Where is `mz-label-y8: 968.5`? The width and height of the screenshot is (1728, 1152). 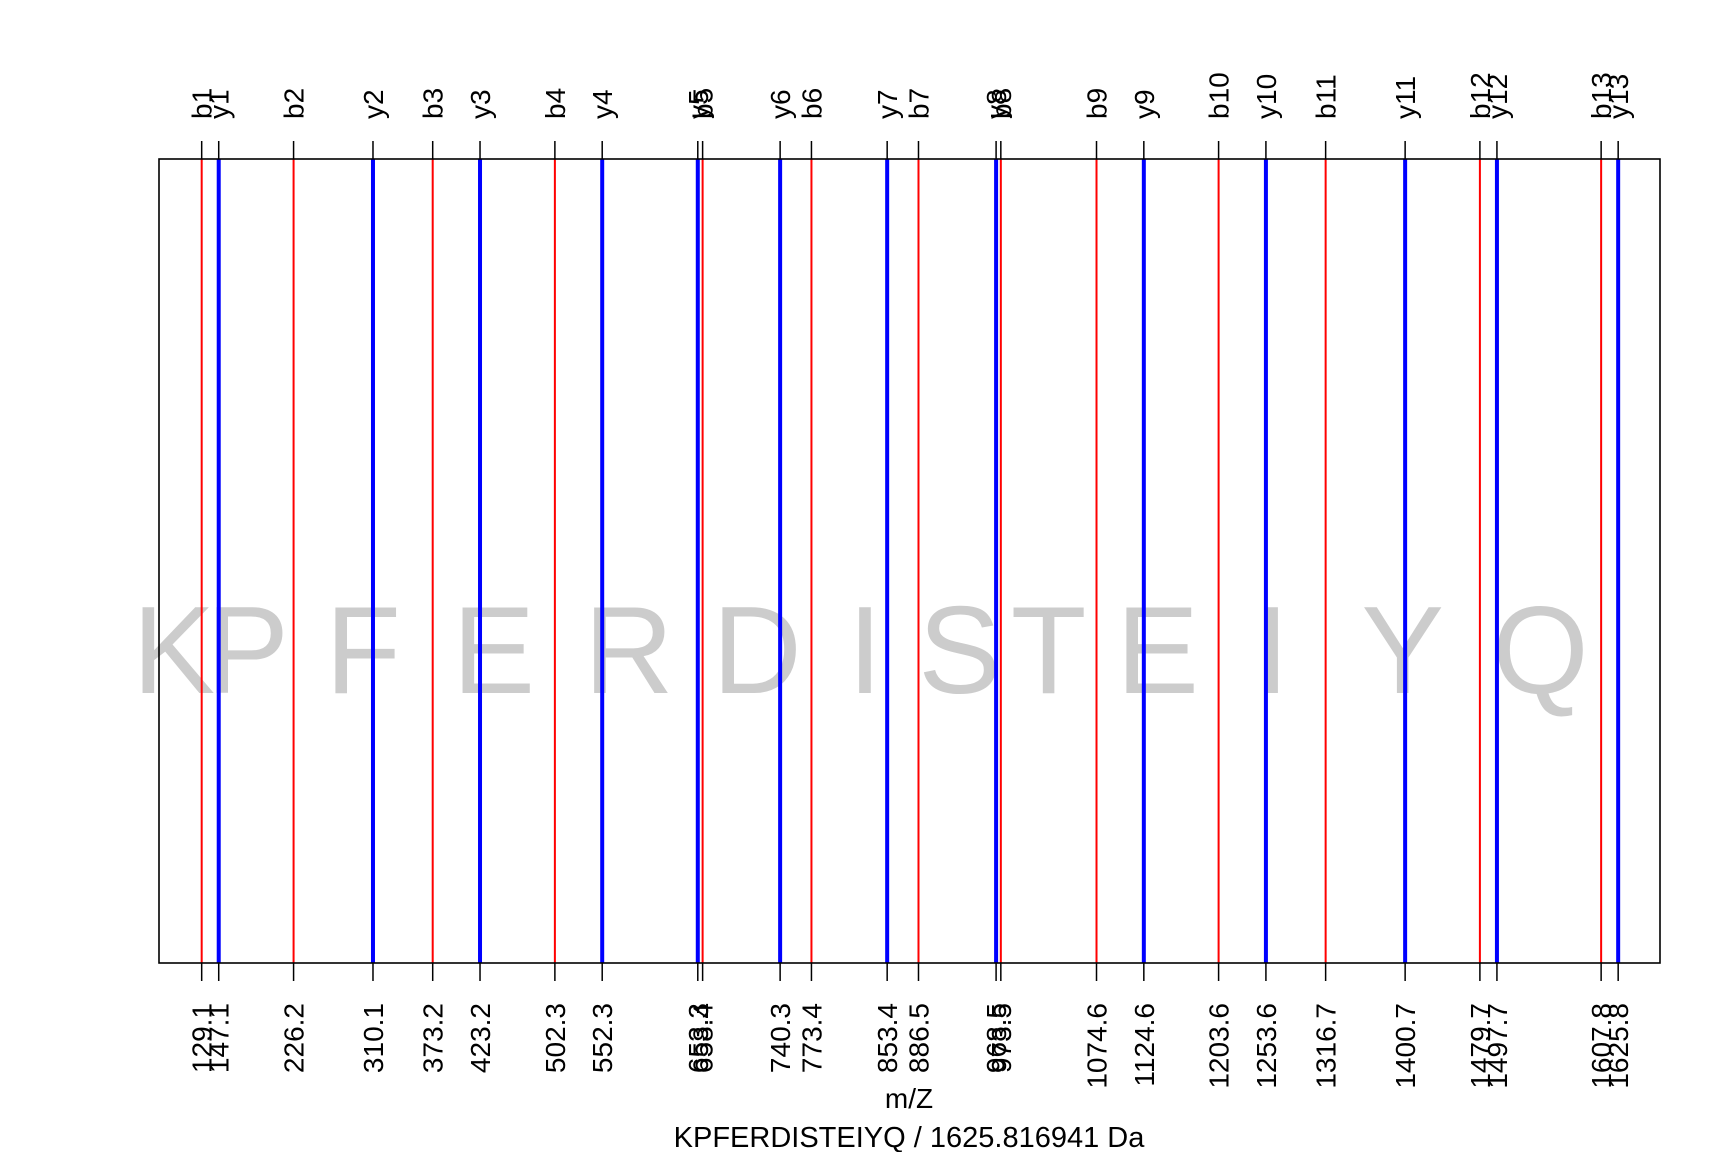
mz-label-y8: 968.5 is located at coordinates (996, 1038).